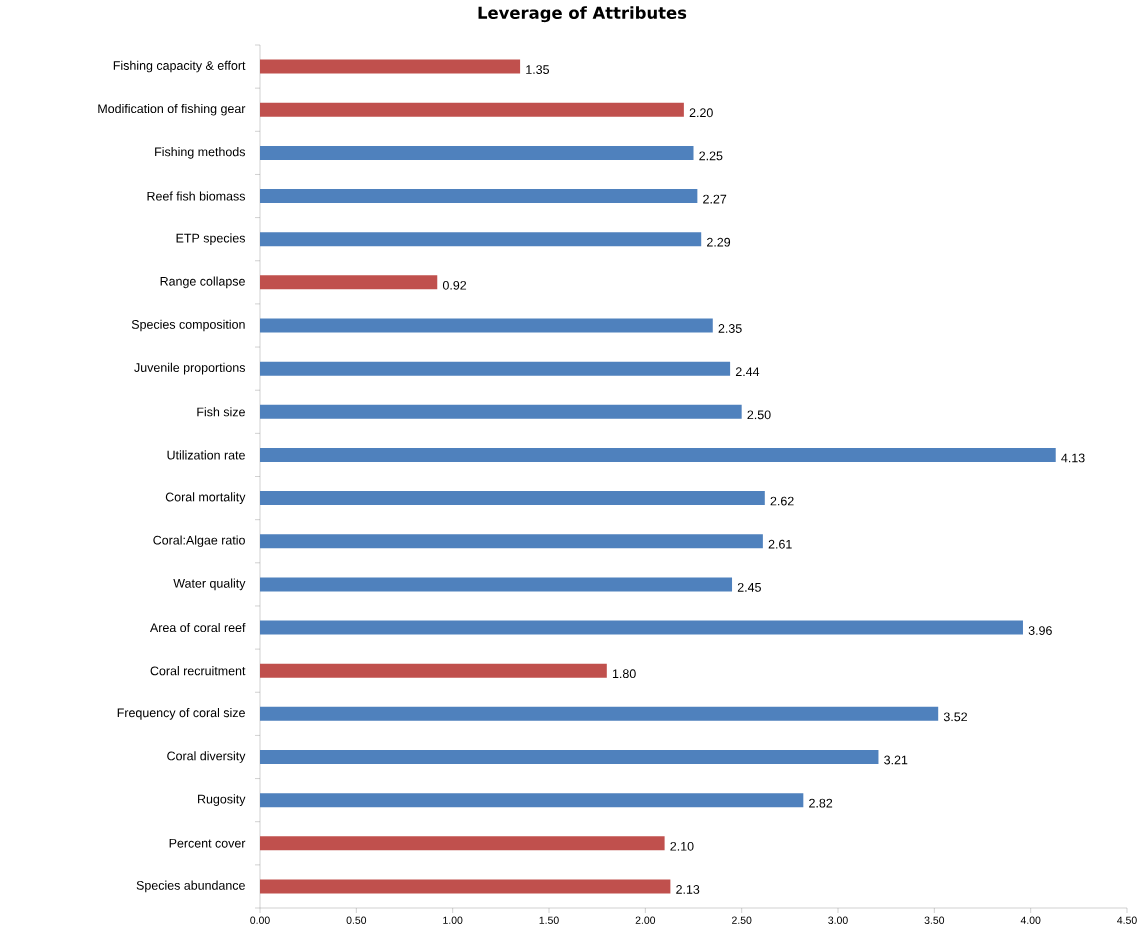 The width and height of the screenshot is (1143, 936). I want to click on data-label: 2.10, so click(682, 846).